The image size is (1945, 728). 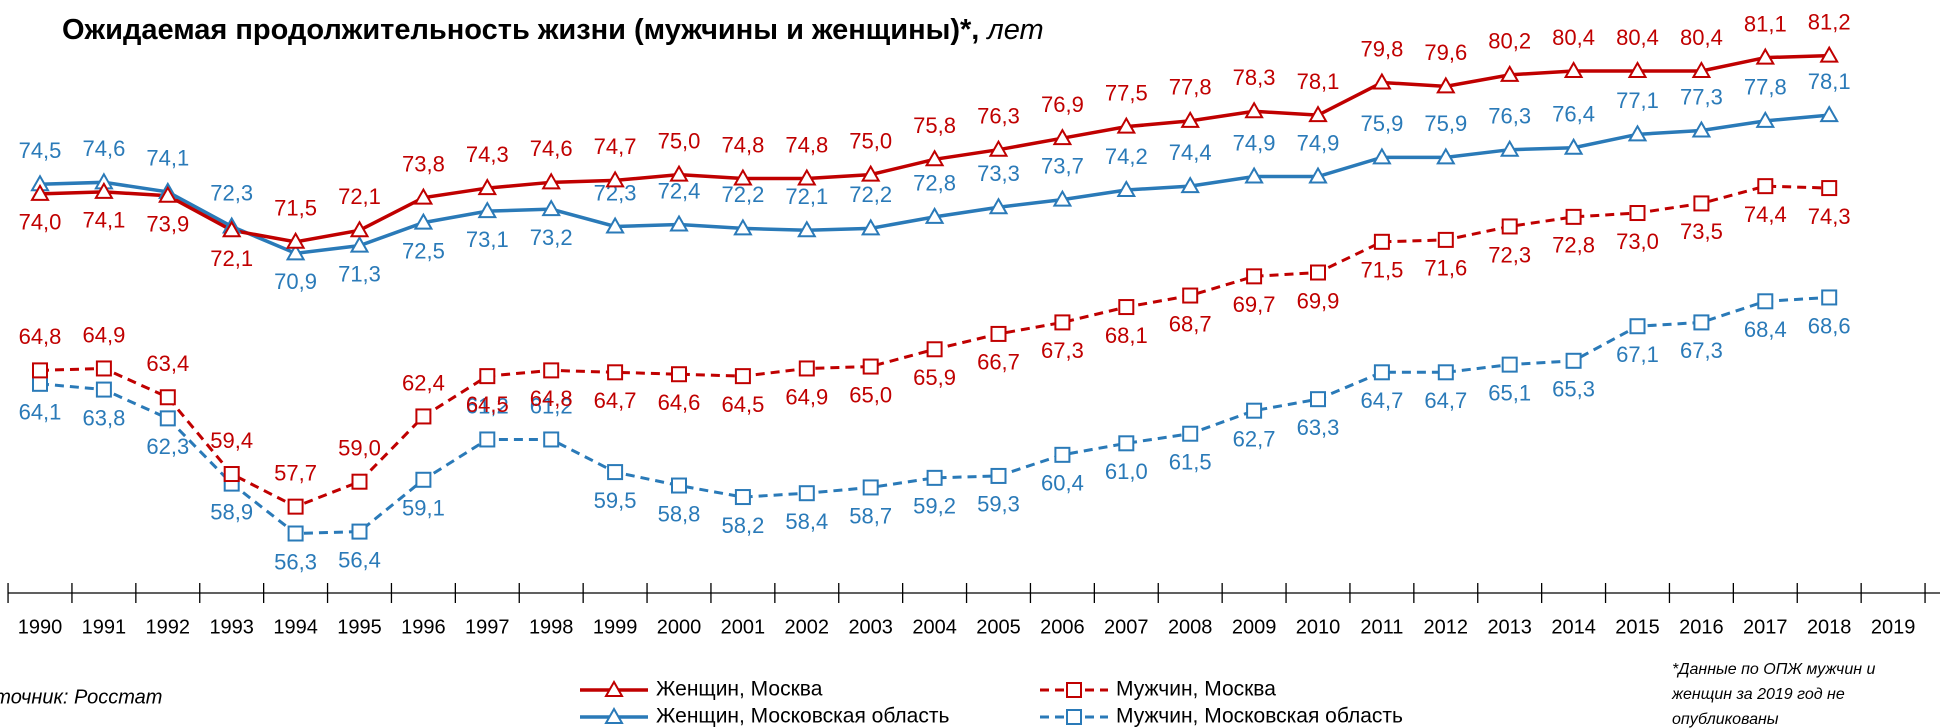 I want to click on value-label: 72,2, so click(x=870, y=194).